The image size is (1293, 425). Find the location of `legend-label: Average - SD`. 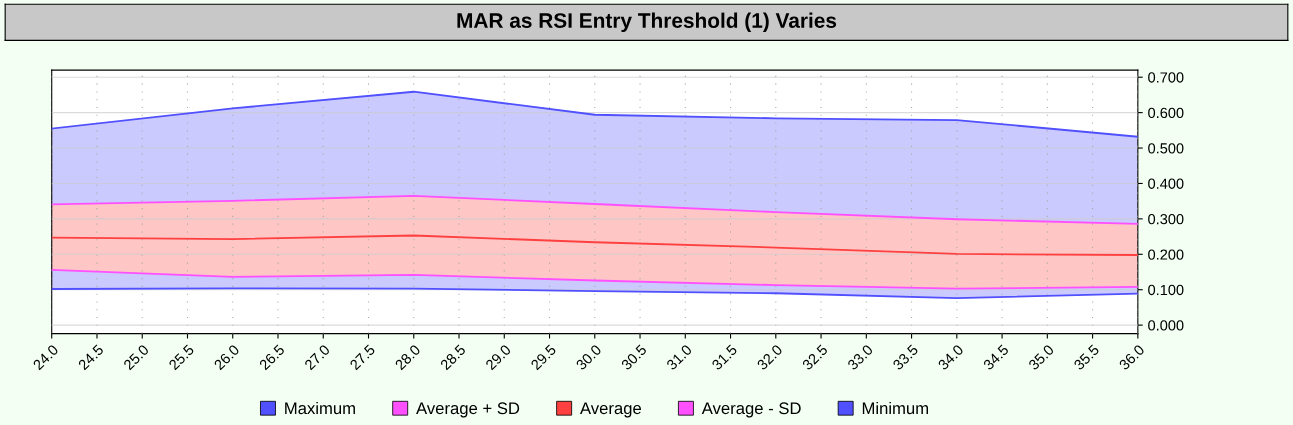

legend-label: Average - SD is located at coordinates (751, 410).